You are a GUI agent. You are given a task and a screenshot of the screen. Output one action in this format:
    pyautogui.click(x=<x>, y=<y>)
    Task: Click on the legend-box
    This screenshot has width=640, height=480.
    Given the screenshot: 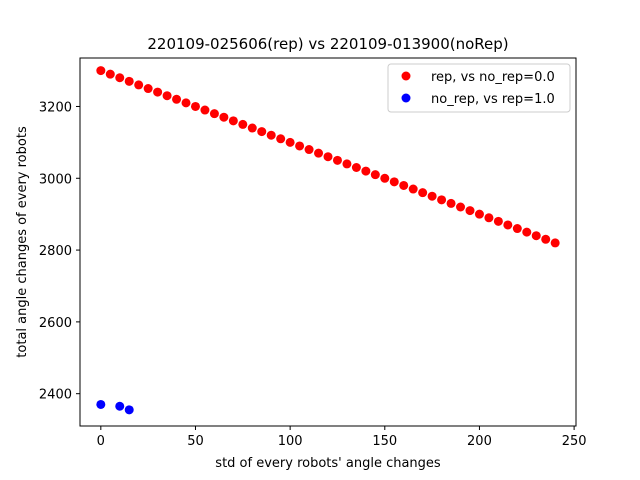 What is the action you would take?
    pyautogui.click(x=479, y=88)
    